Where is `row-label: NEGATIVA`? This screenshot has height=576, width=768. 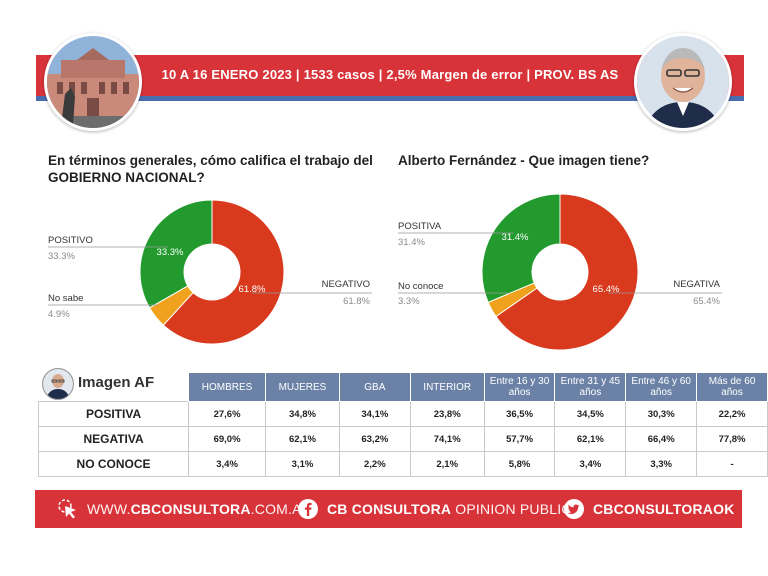
row-label: NEGATIVA is located at coordinates (113, 439).